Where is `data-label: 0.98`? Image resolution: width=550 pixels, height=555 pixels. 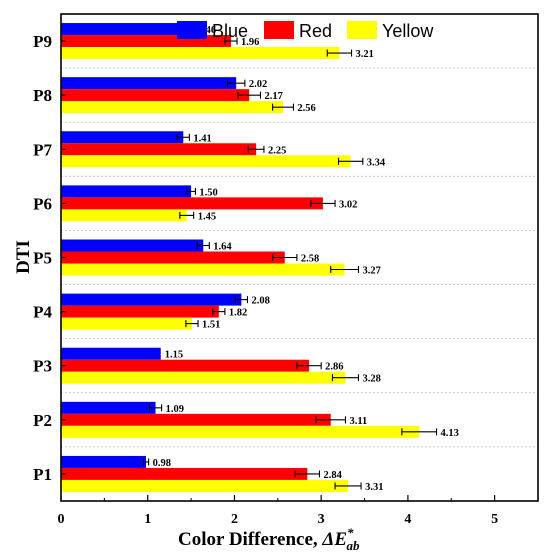
data-label: 0.98 is located at coordinates (162, 463).